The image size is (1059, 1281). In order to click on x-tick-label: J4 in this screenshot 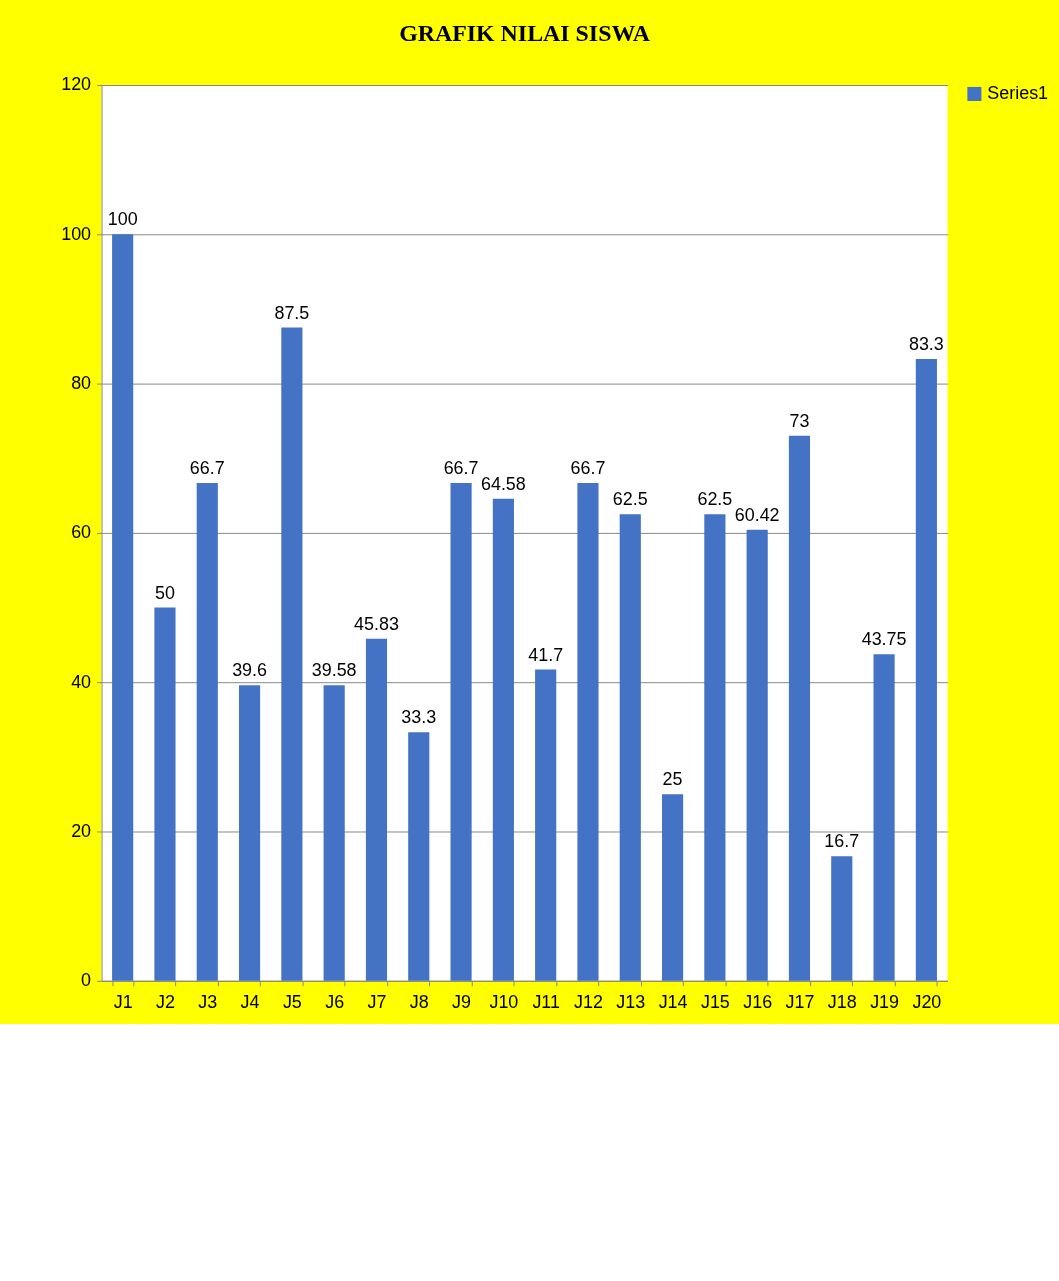, I will do `click(250, 1002)`.